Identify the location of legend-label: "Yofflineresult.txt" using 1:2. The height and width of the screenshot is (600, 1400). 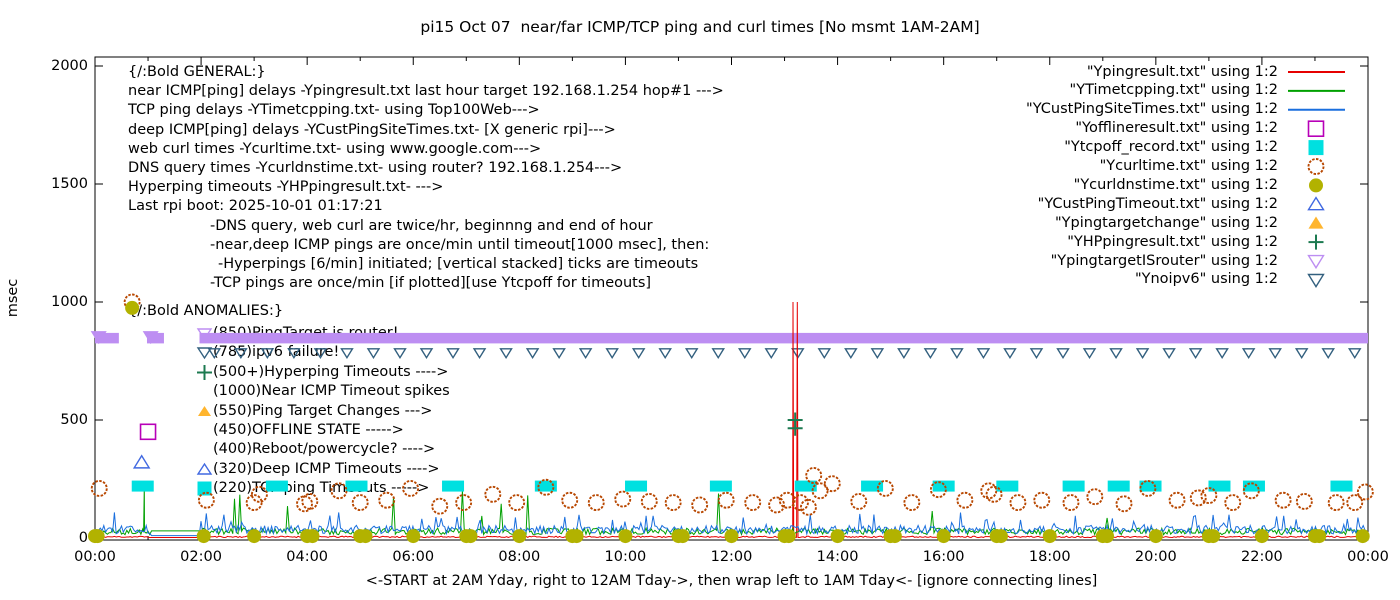
(1176, 128).